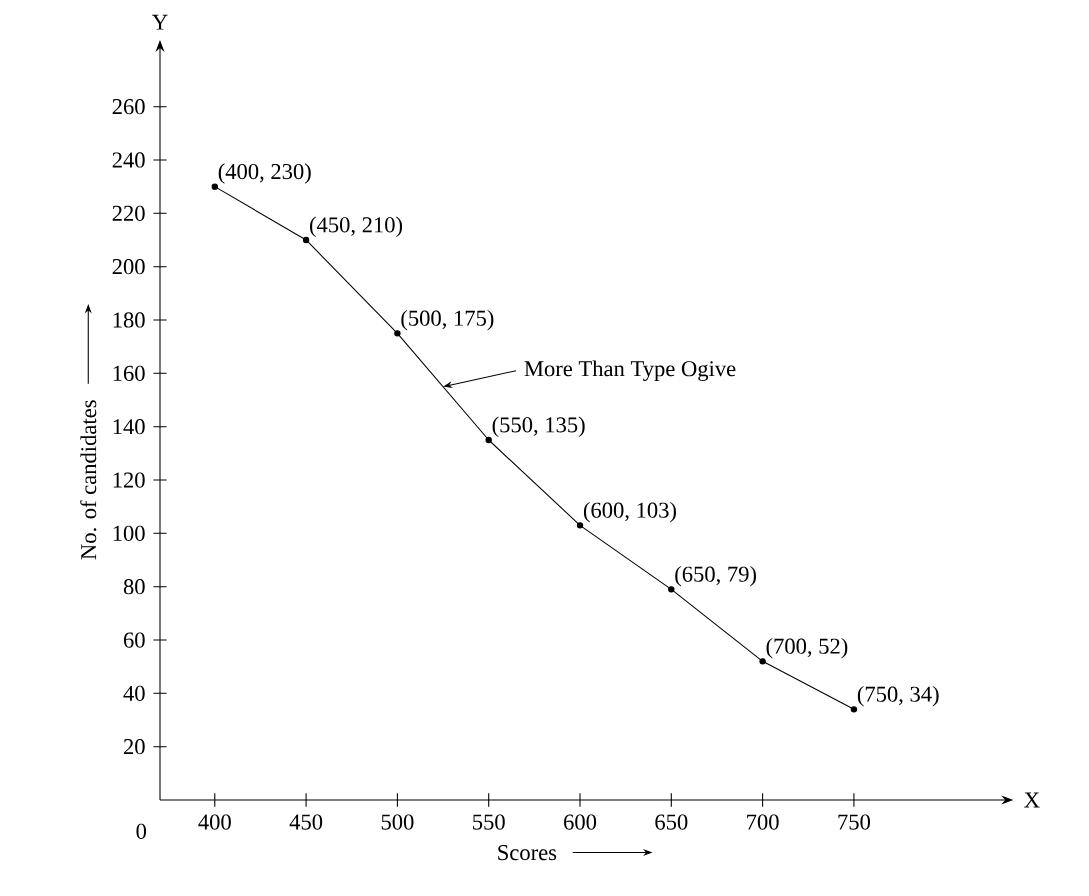 The height and width of the screenshot is (896, 1089). What do you see at coordinates (128, 107) in the screenshot?
I see `y-tick-label: 260` at bounding box center [128, 107].